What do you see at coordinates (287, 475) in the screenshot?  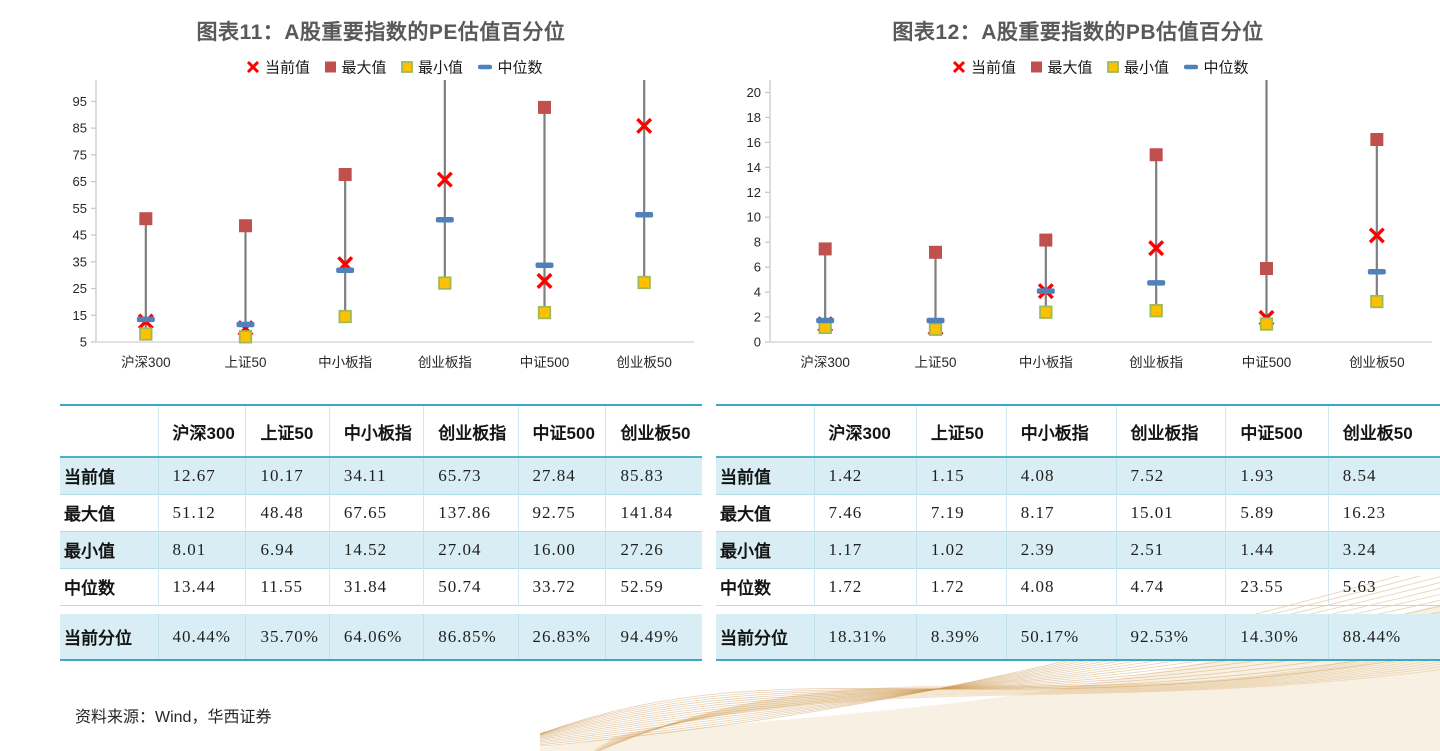 I see `table-cell: 10.17` at bounding box center [287, 475].